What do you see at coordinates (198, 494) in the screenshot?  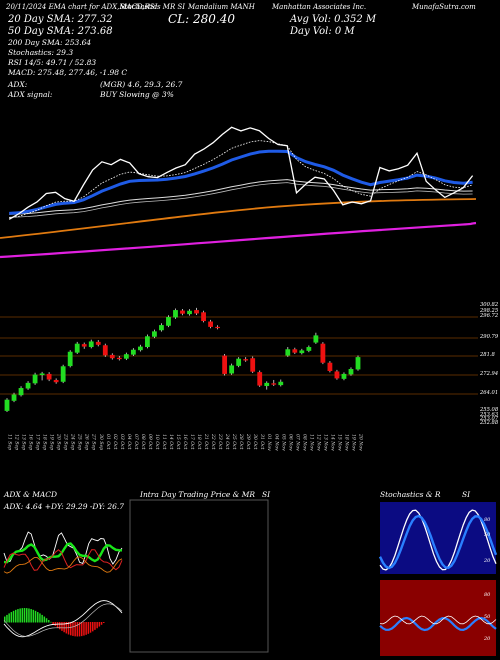 I see `intraday-panel-title: Intra Day Trading Price & MR` at bounding box center [198, 494].